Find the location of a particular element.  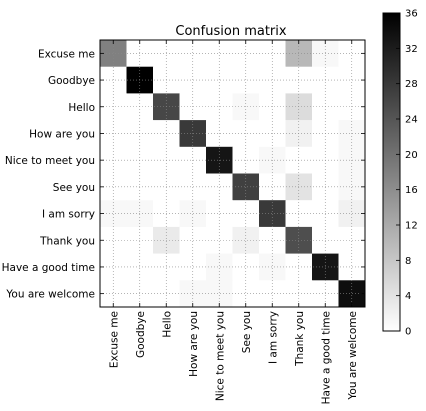

y-tick-label: Hello is located at coordinates (81, 108).